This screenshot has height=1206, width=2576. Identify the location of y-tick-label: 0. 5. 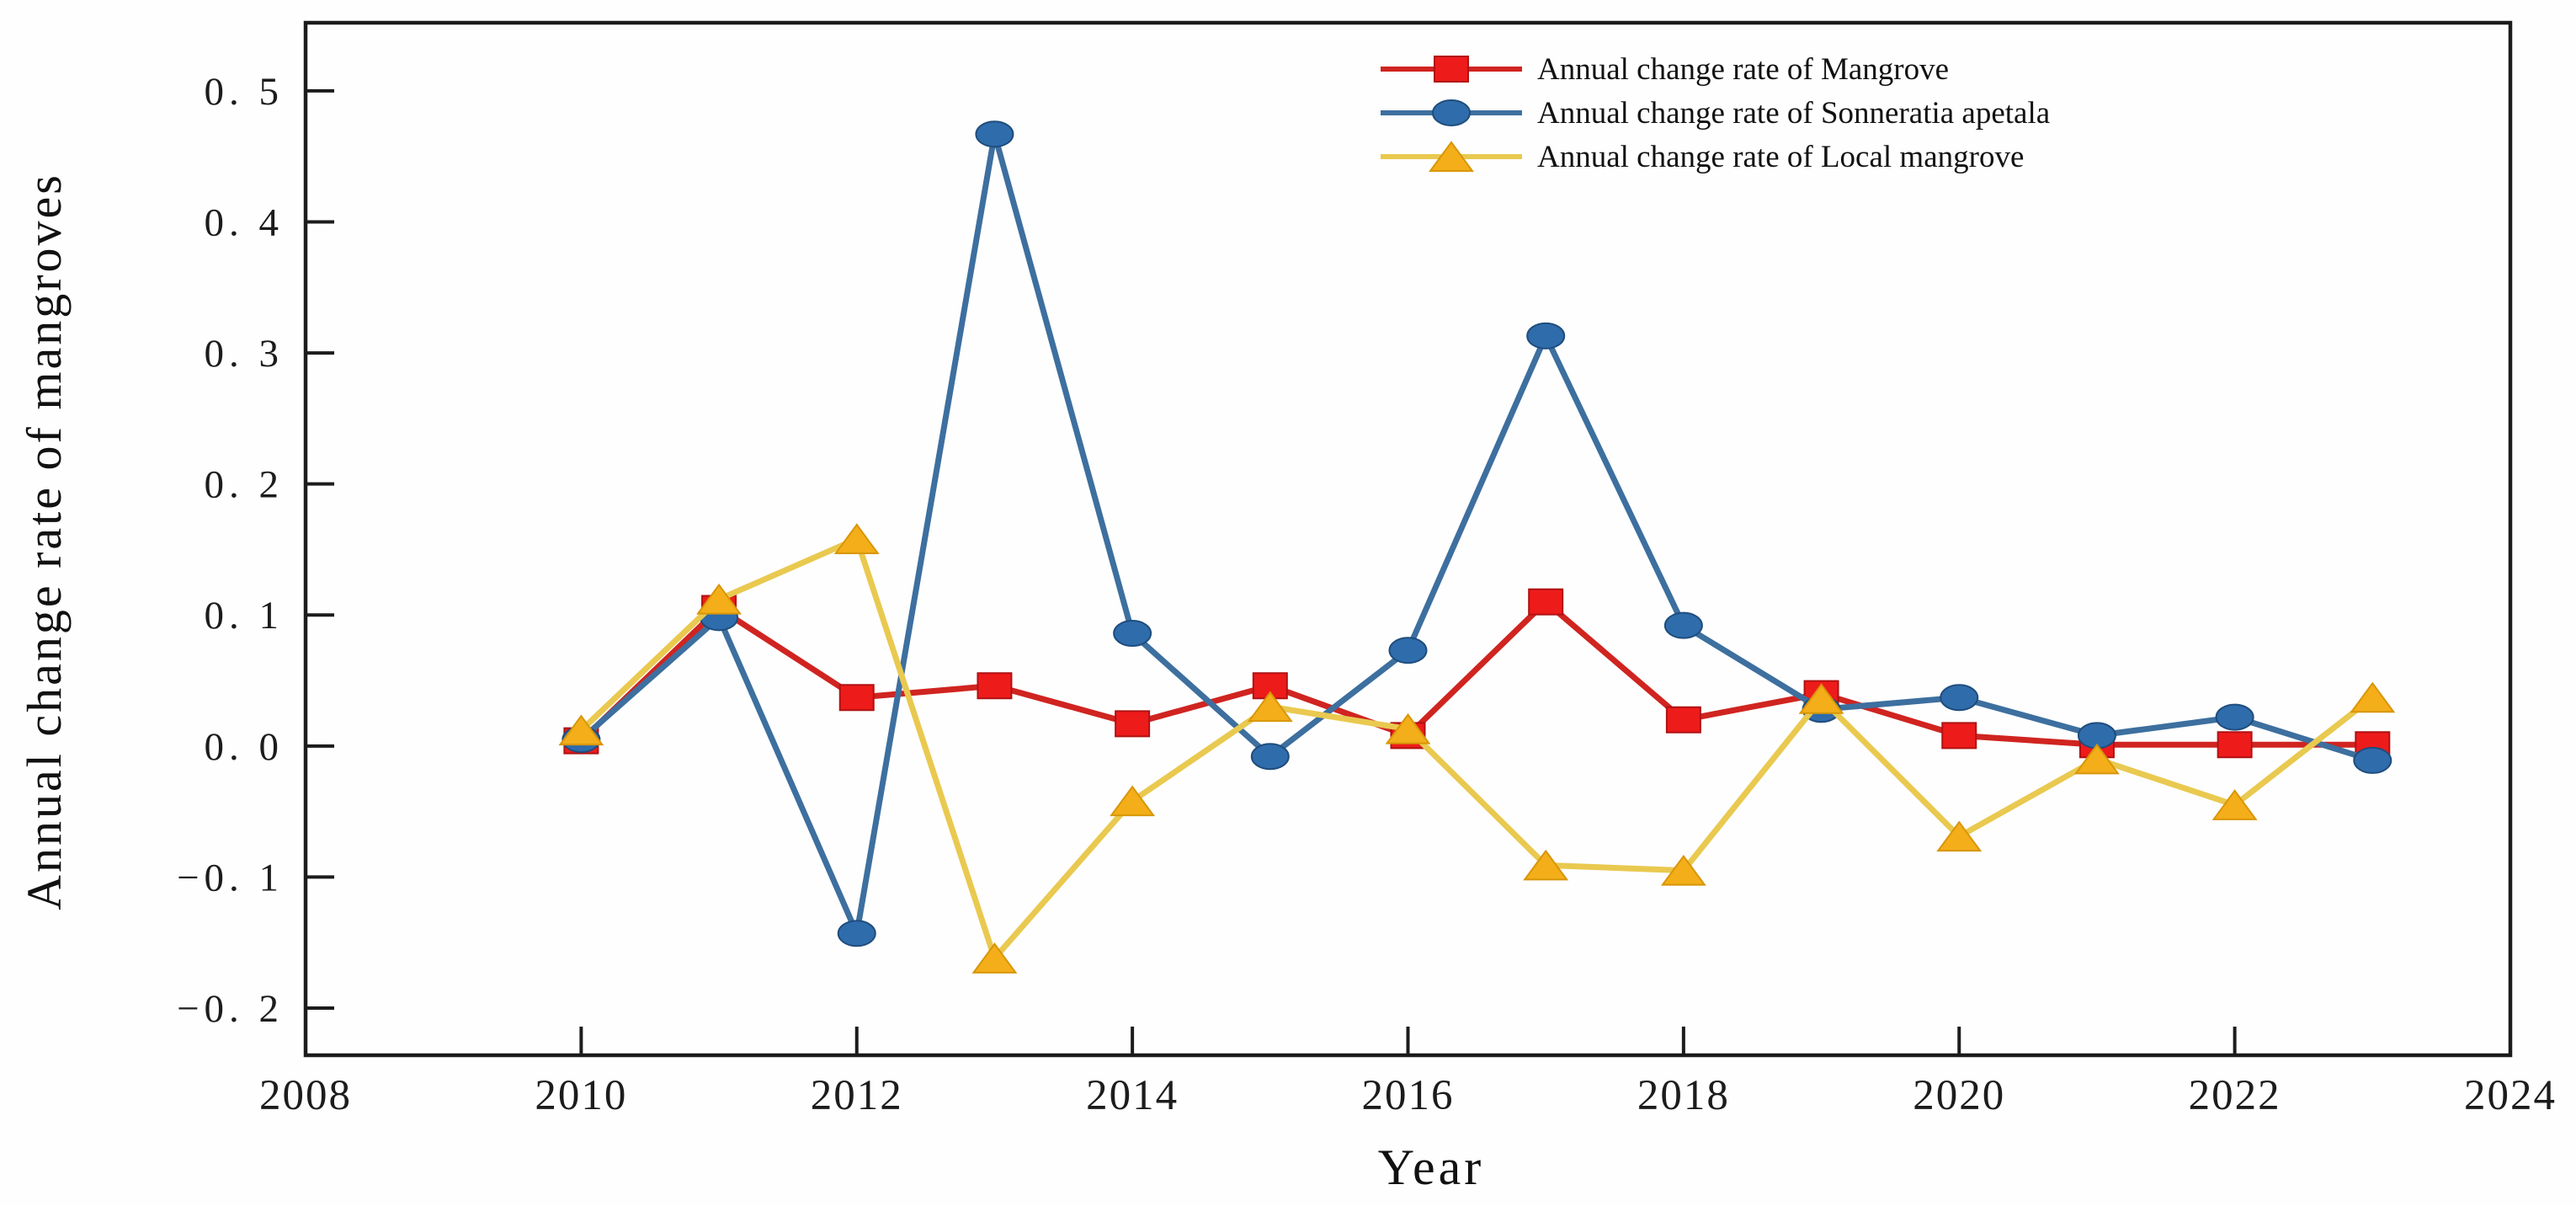
(245, 92).